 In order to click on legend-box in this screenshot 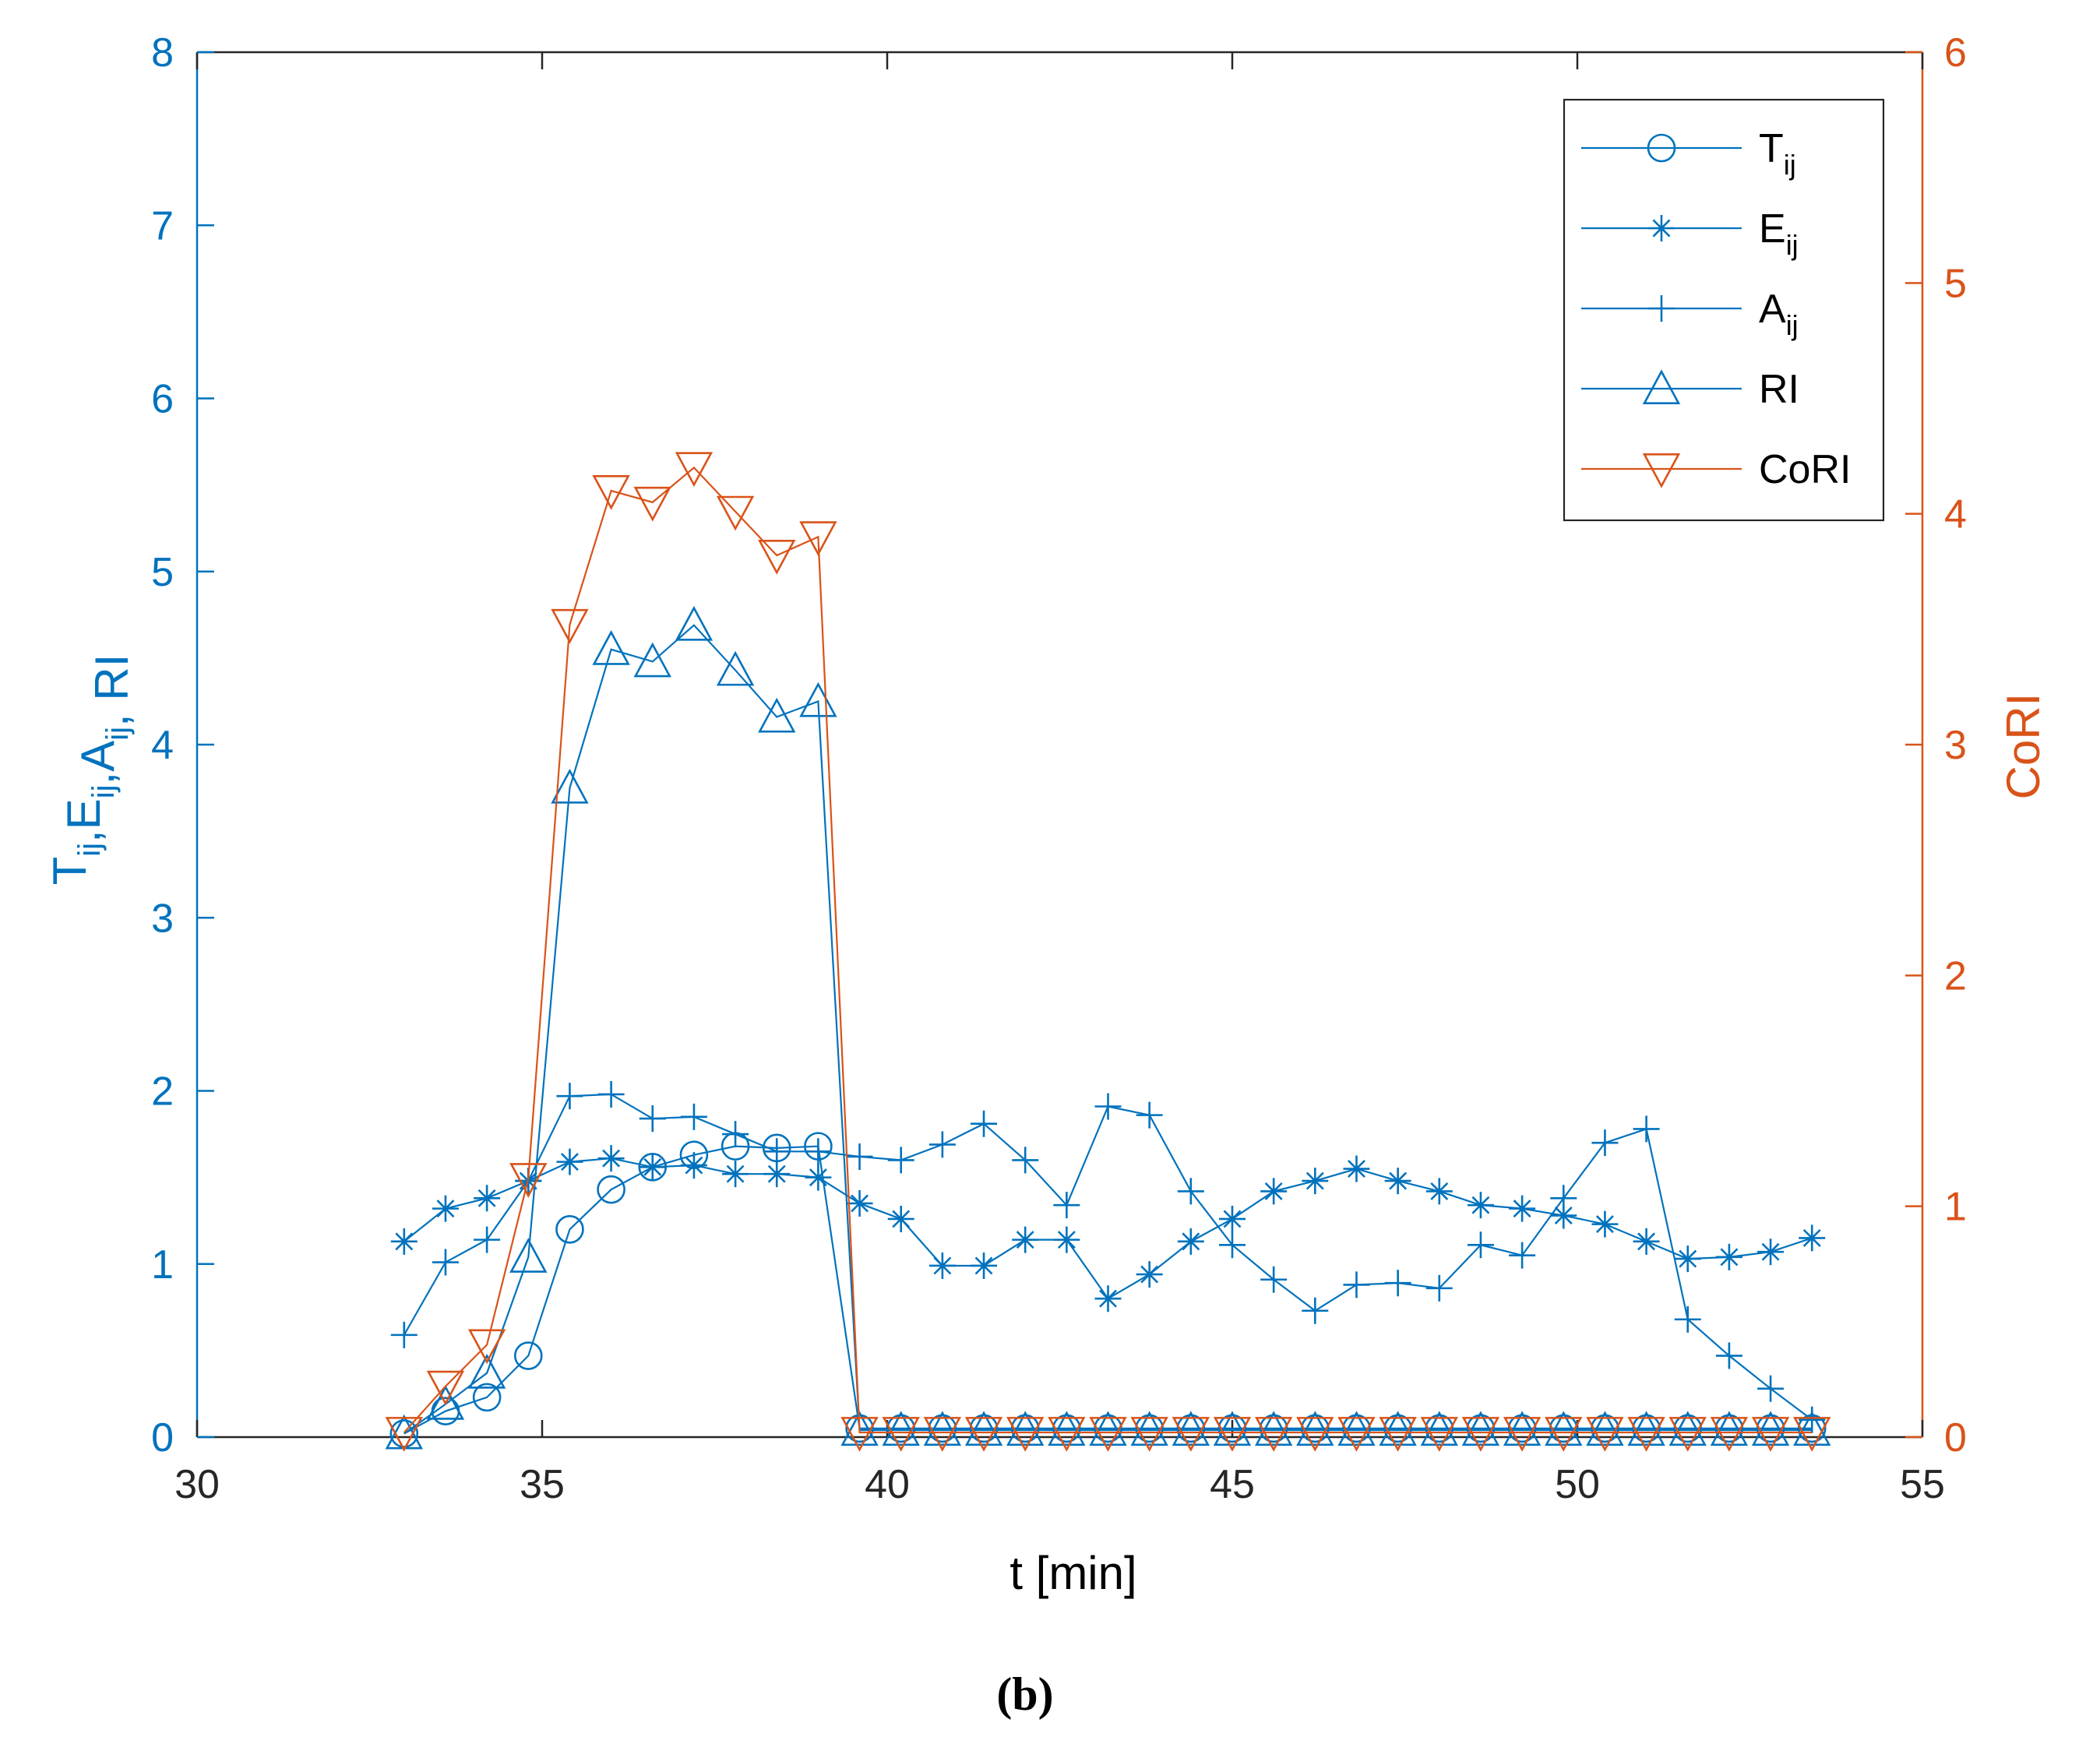, I will do `click(1724, 310)`.